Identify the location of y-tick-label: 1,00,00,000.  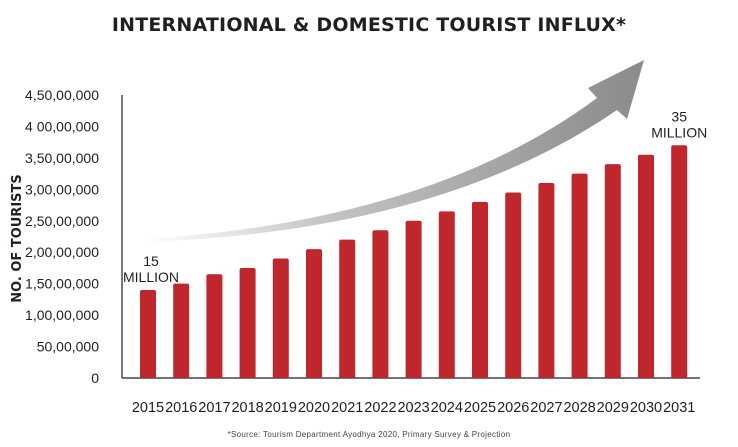
(62, 315).